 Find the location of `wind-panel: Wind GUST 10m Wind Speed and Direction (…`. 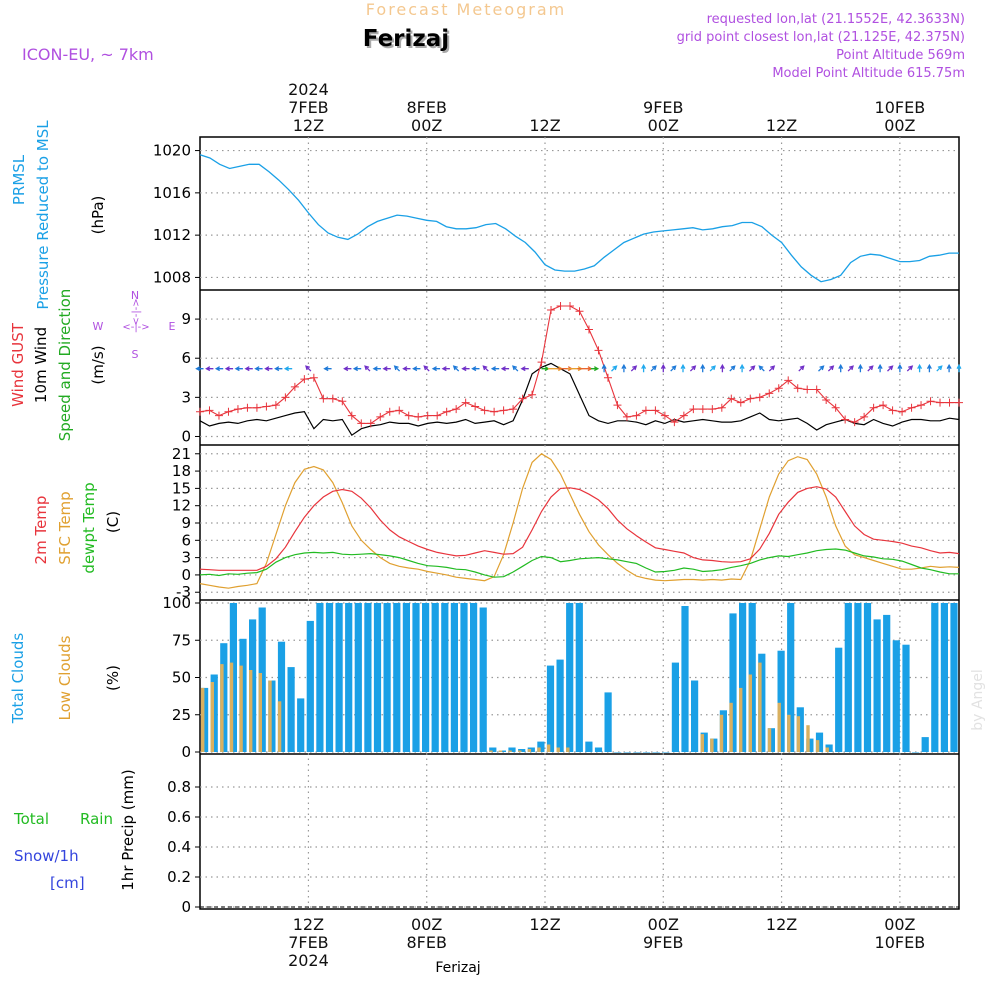

wind-panel: Wind GUST 10m Wind Speed and Direction (… is located at coordinates (486, 365).